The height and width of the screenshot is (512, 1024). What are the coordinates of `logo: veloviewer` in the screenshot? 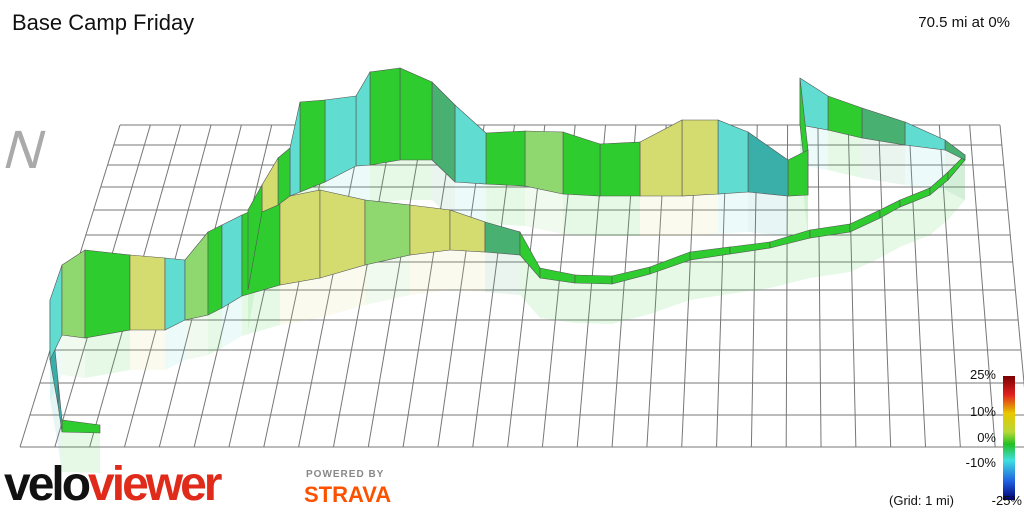 It's located at (113, 484).